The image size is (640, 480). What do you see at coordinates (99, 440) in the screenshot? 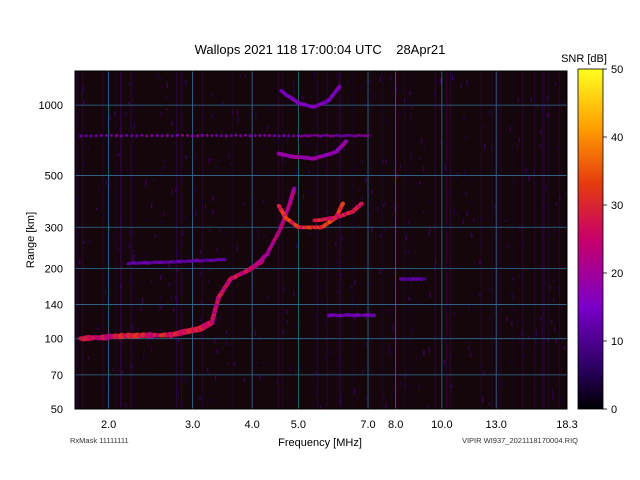
I see `rxmask-label: RxMask 11111111` at bounding box center [99, 440].